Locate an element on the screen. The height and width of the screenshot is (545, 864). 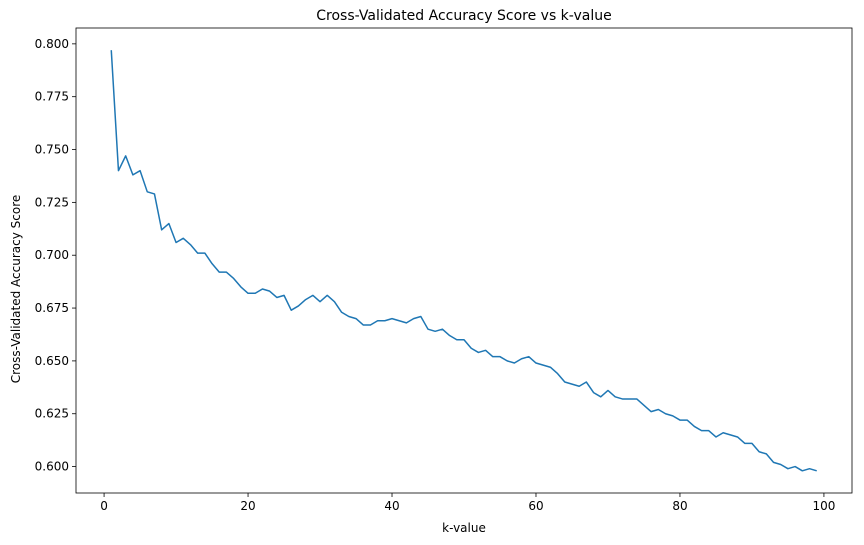
x-axis: 0 20 40 60 80 100 is located at coordinates (467, 503).